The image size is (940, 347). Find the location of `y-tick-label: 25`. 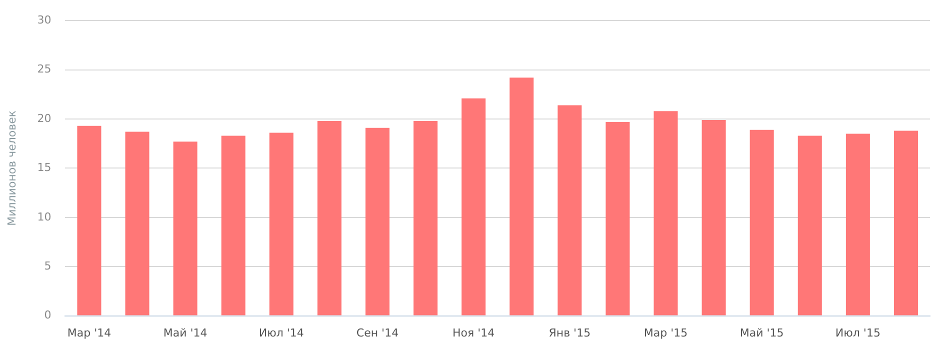

y-tick-label: 25 is located at coordinates (44, 69).